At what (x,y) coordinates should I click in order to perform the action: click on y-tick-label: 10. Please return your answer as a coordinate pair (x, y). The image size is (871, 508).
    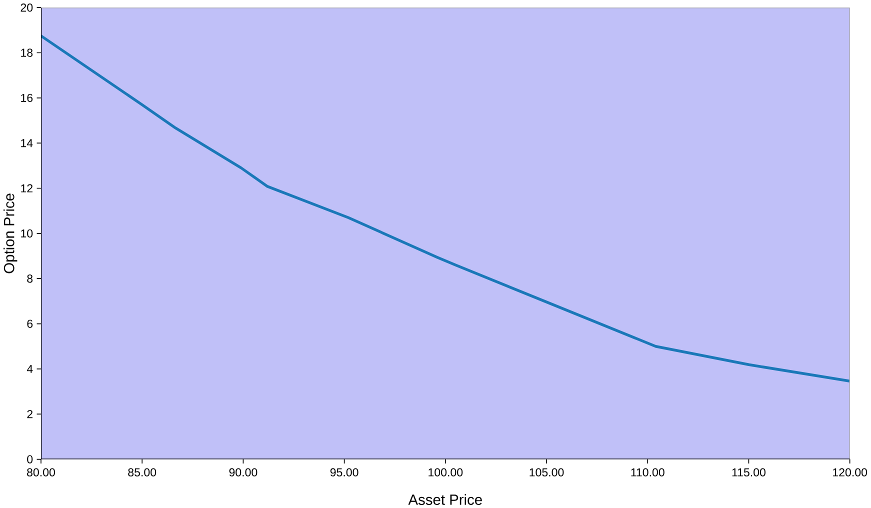
    Looking at the image, I should click on (27, 233).